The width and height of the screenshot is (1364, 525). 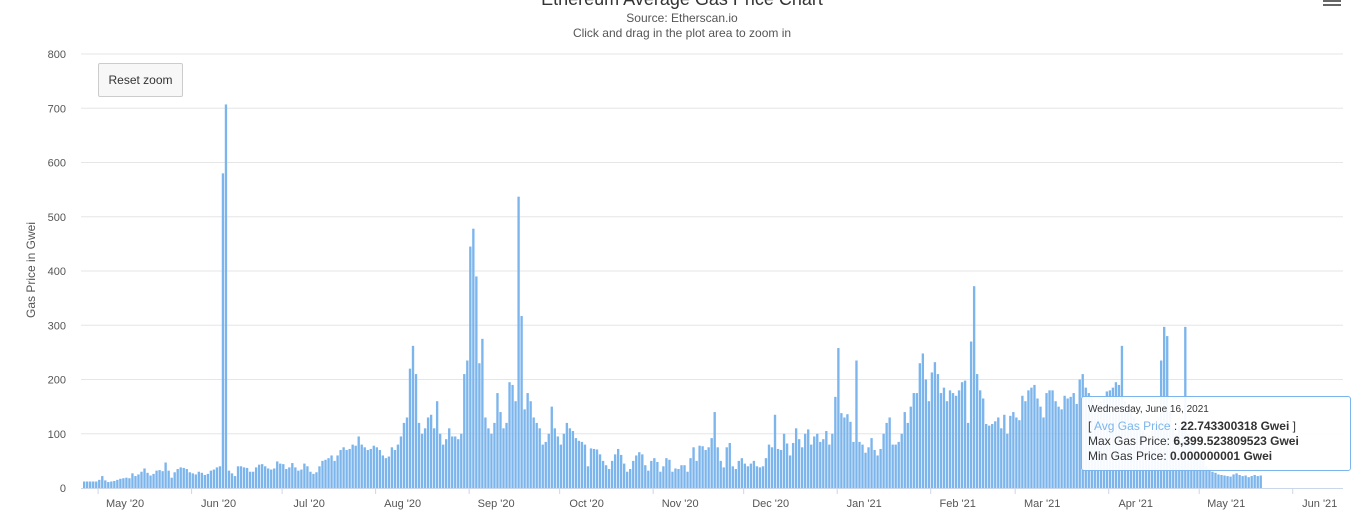 What do you see at coordinates (1332, 3) in the screenshot?
I see `hamburger-menu-icon` at bounding box center [1332, 3].